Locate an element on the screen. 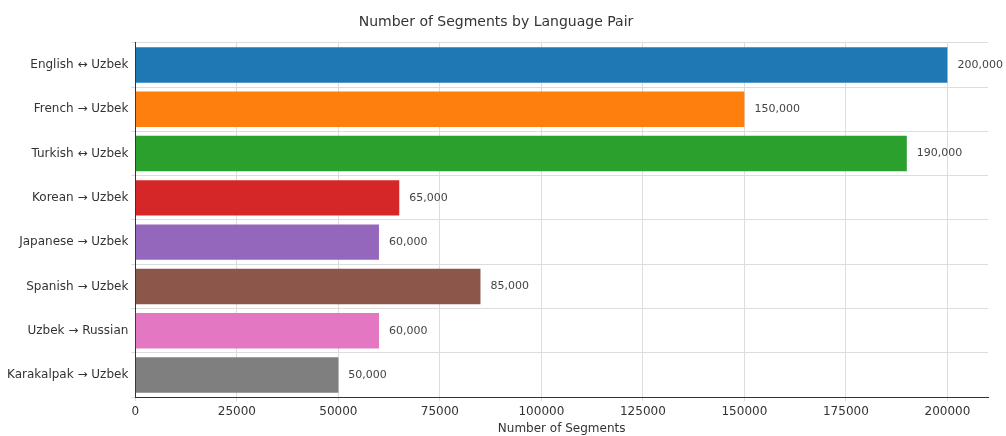  x-tick-label: 100000 is located at coordinates (541, 410).